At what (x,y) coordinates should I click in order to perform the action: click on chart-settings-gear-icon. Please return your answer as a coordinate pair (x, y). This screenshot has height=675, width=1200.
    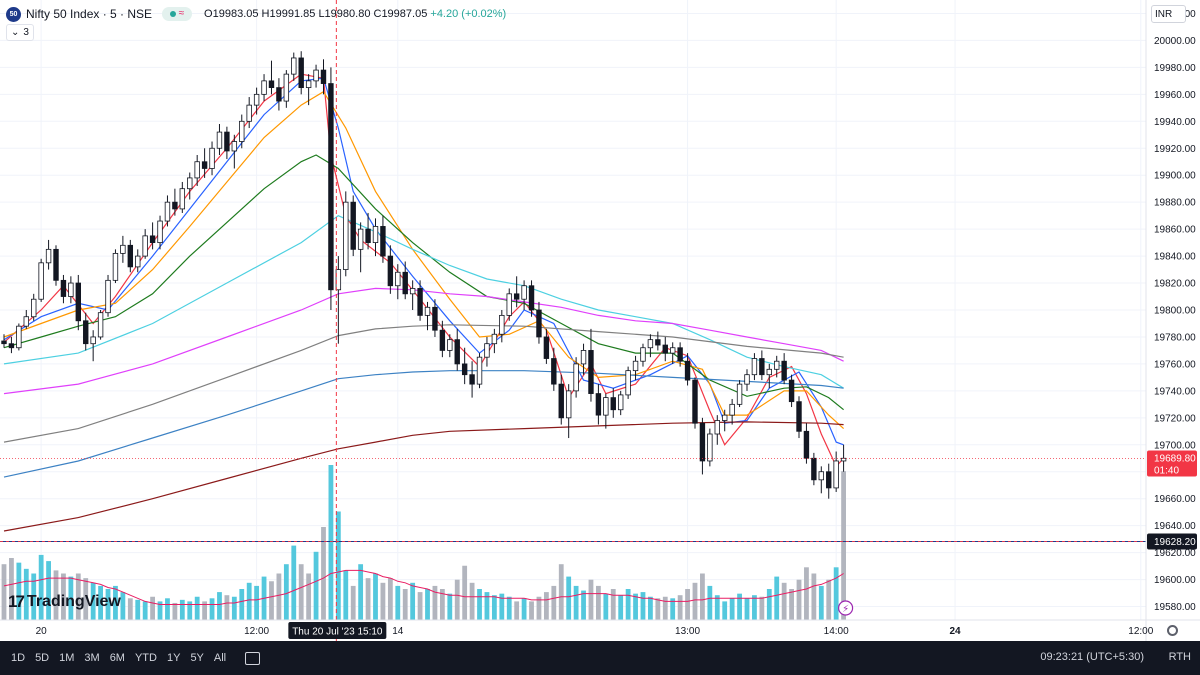
    Looking at the image, I should click on (1172, 630).